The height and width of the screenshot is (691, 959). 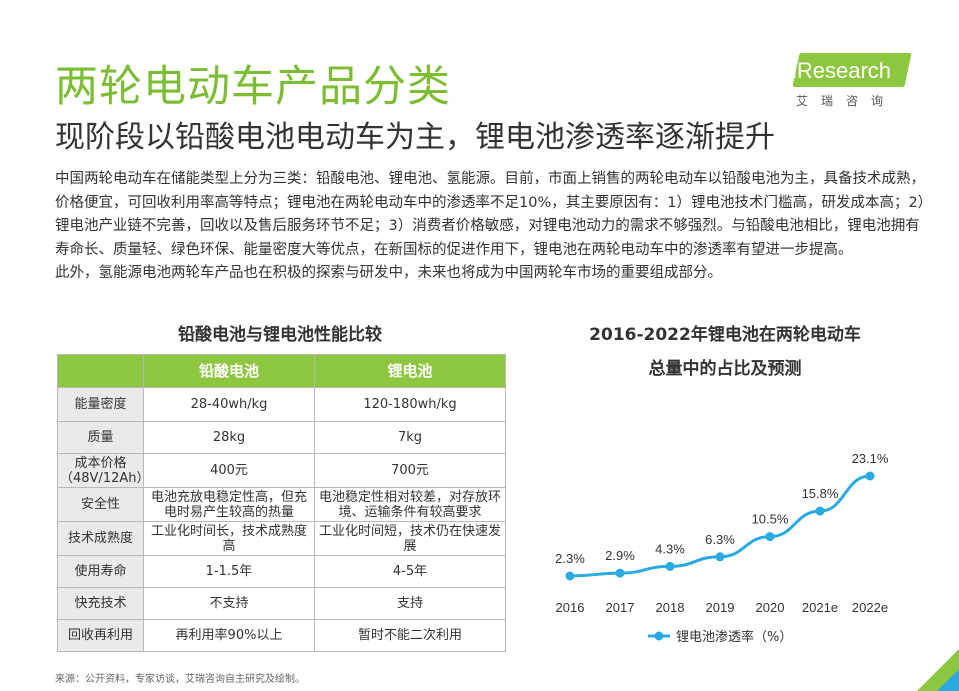 What do you see at coordinates (410, 603) in the screenshot?
I see `lithium-cell: 支持` at bounding box center [410, 603].